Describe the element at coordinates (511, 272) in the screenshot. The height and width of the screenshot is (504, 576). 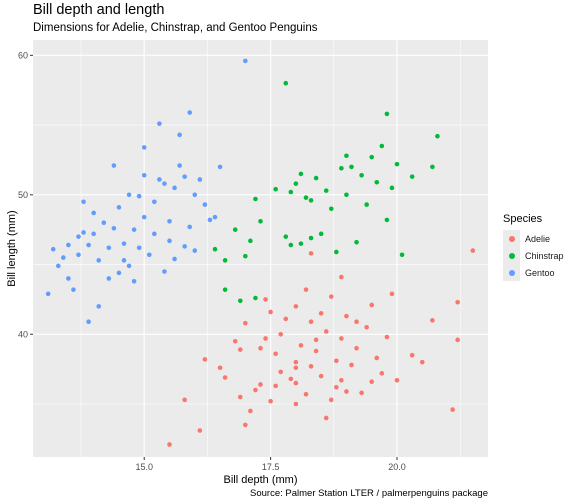
I see `legend-key-gentoo` at that location.